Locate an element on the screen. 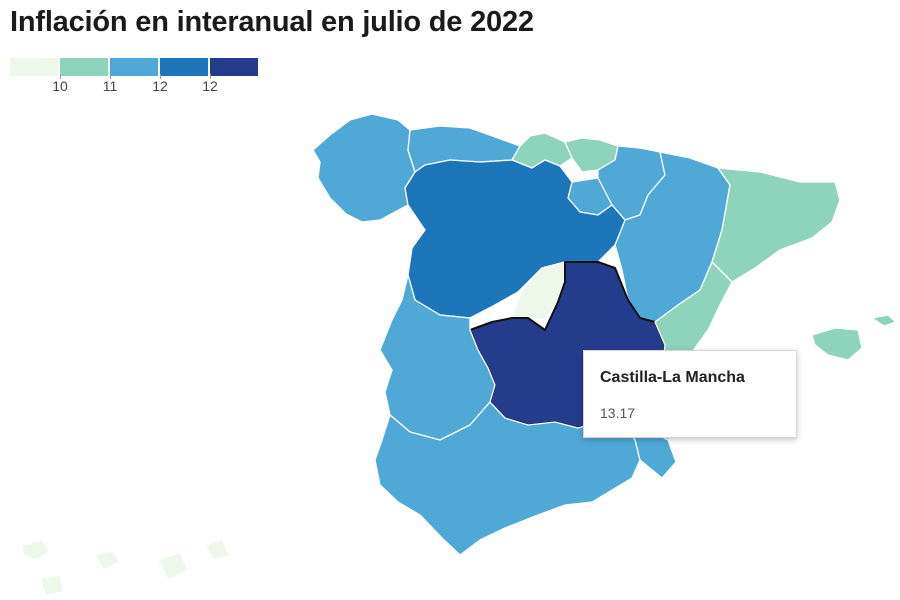 The height and width of the screenshot is (600, 900). region-tooltip: Castilla-La Mancha 13.17 is located at coordinates (690, 394).